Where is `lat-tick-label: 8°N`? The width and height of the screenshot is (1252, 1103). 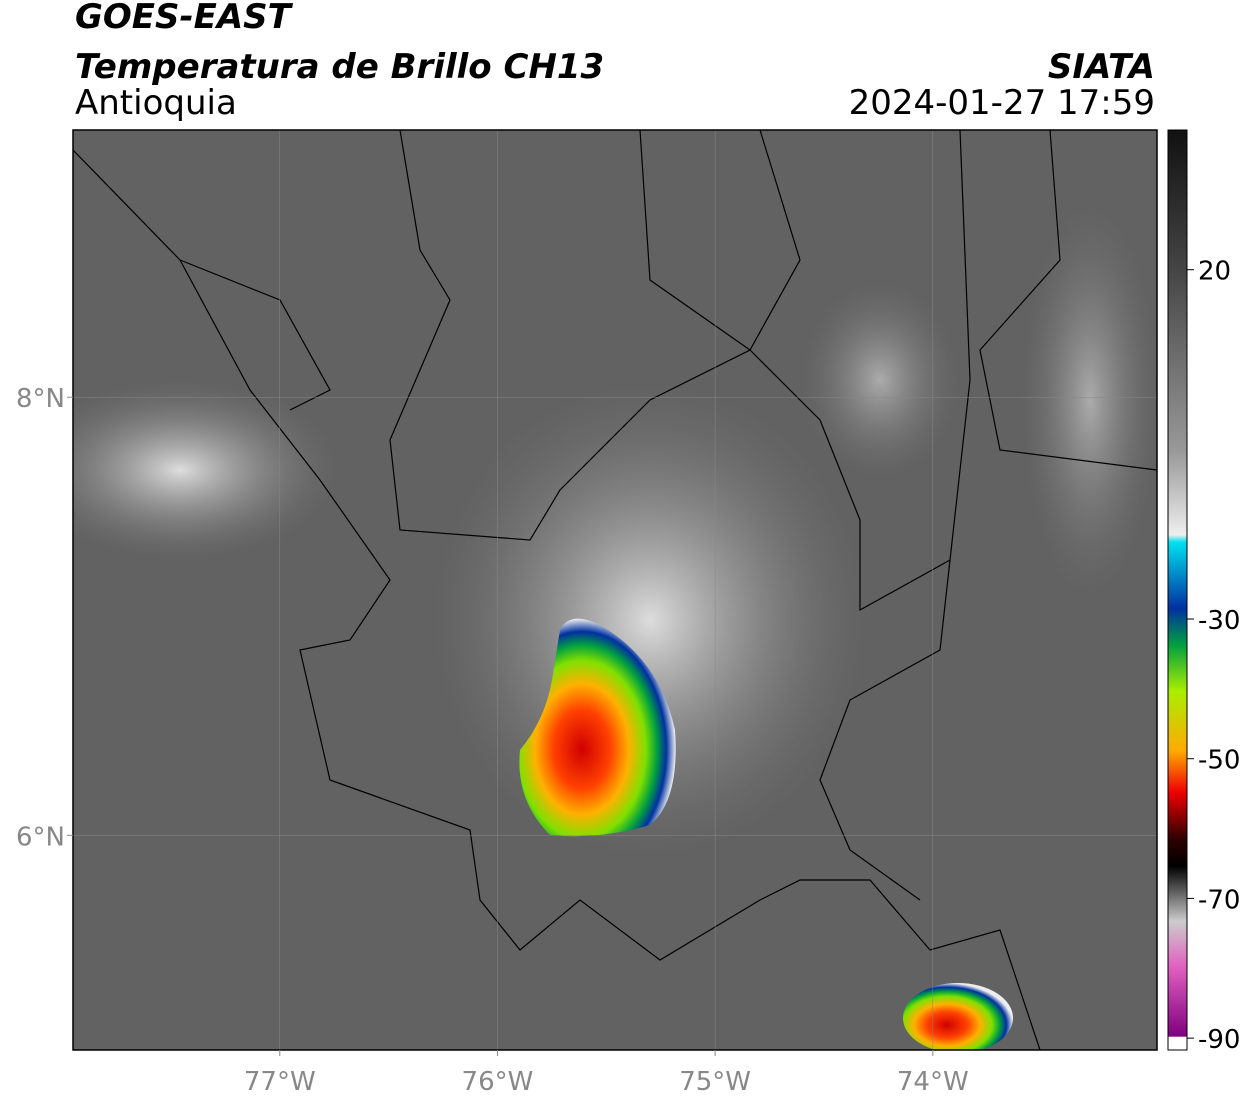
lat-tick-label: 8°N is located at coordinates (40, 399).